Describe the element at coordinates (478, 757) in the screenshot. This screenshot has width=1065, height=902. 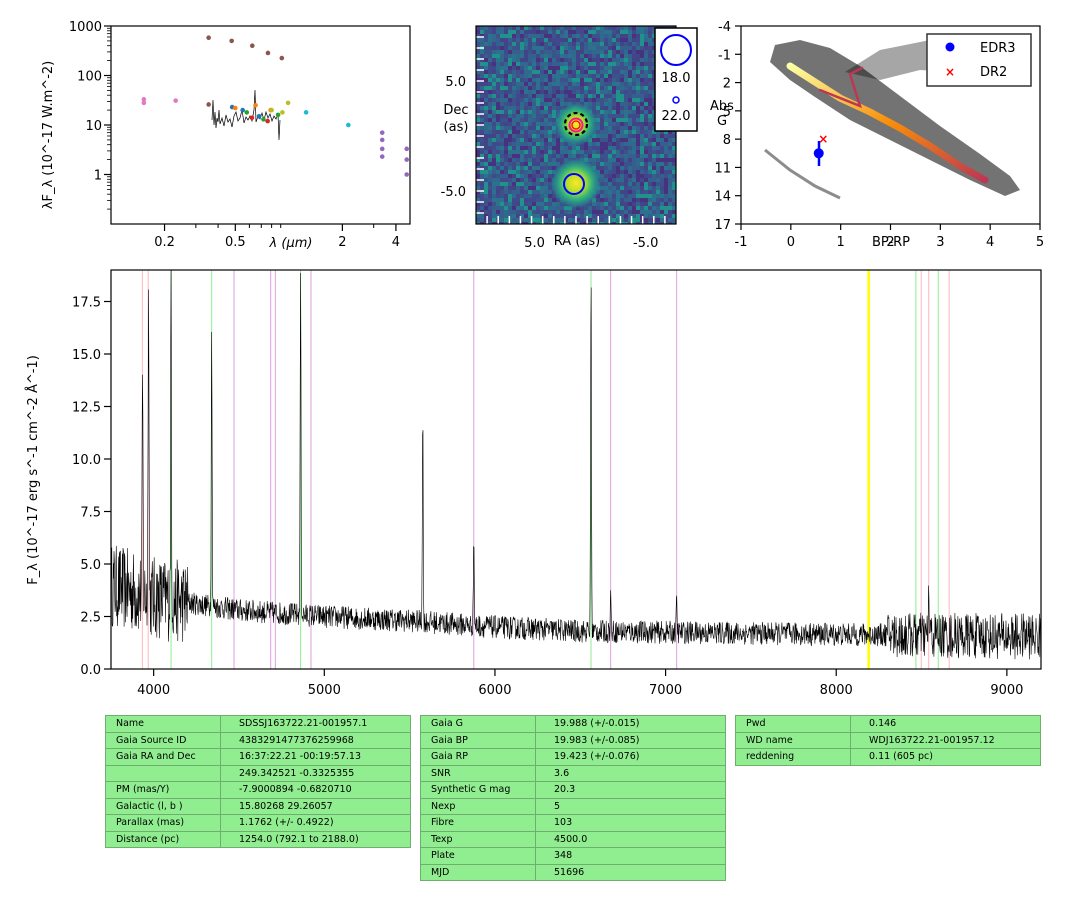
I see `table-key-cell: Gaia RP` at that location.